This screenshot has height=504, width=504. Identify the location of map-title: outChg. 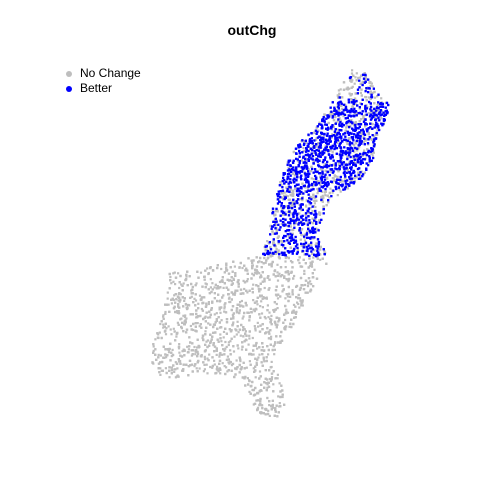
(252, 30).